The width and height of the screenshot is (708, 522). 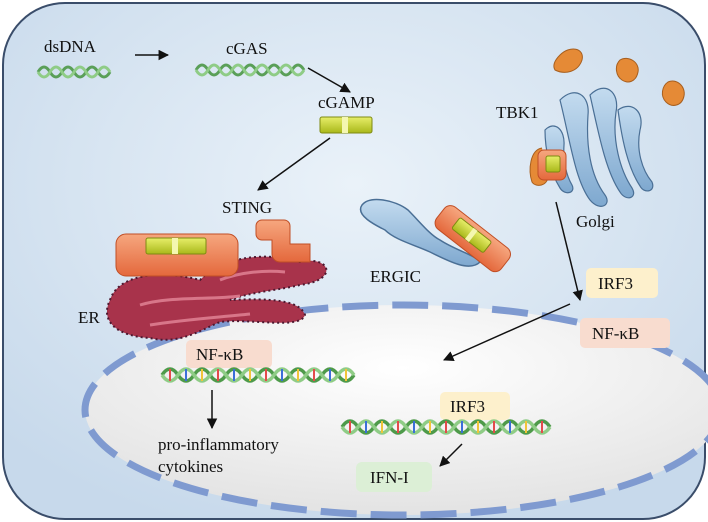 What do you see at coordinates (247, 207) in the screenshot?
I see `sting-label: STING` at bounding box center [247, 207].